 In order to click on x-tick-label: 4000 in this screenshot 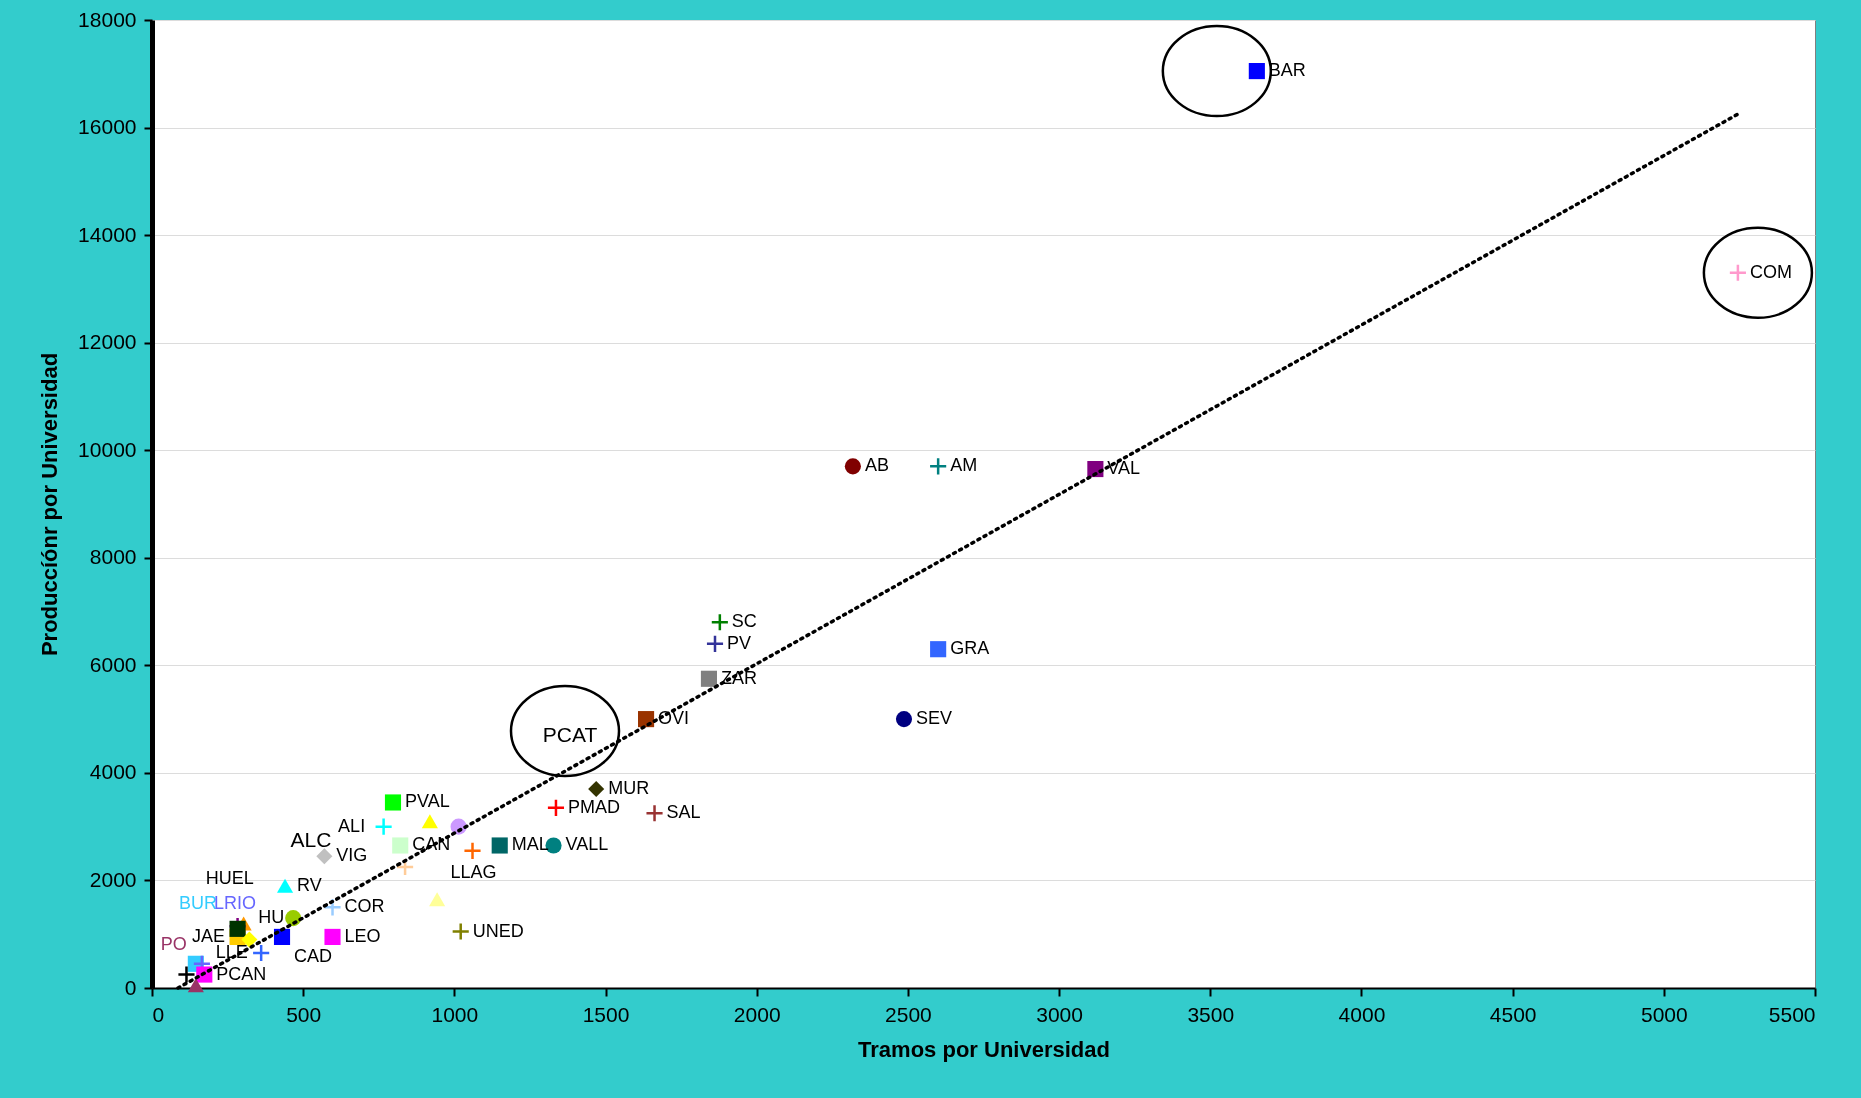, I will do `click(1362, 1014)`.